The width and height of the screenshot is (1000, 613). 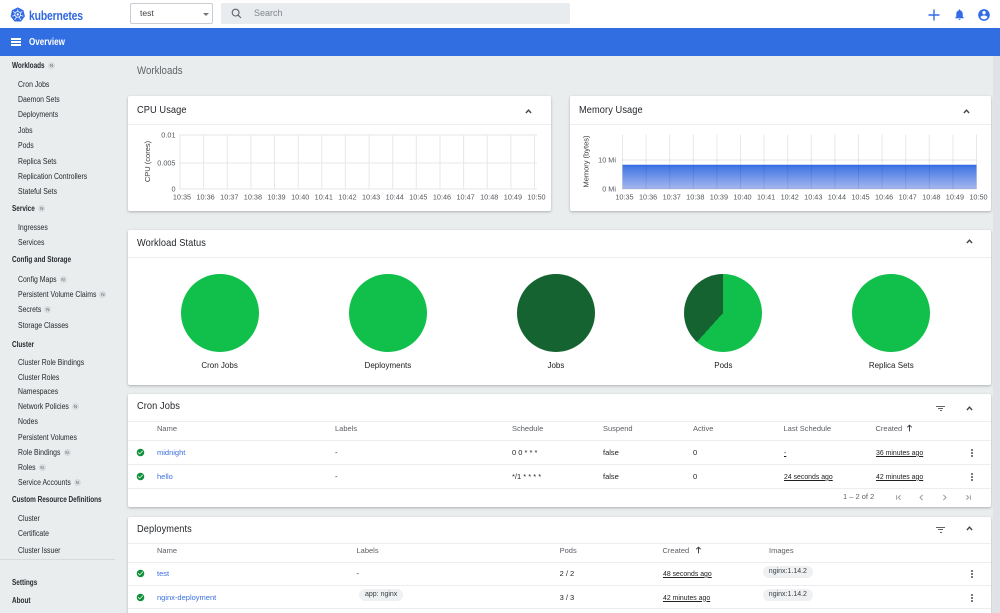 I want to click on svg-text: 0.005, so click(x=166, y=163).